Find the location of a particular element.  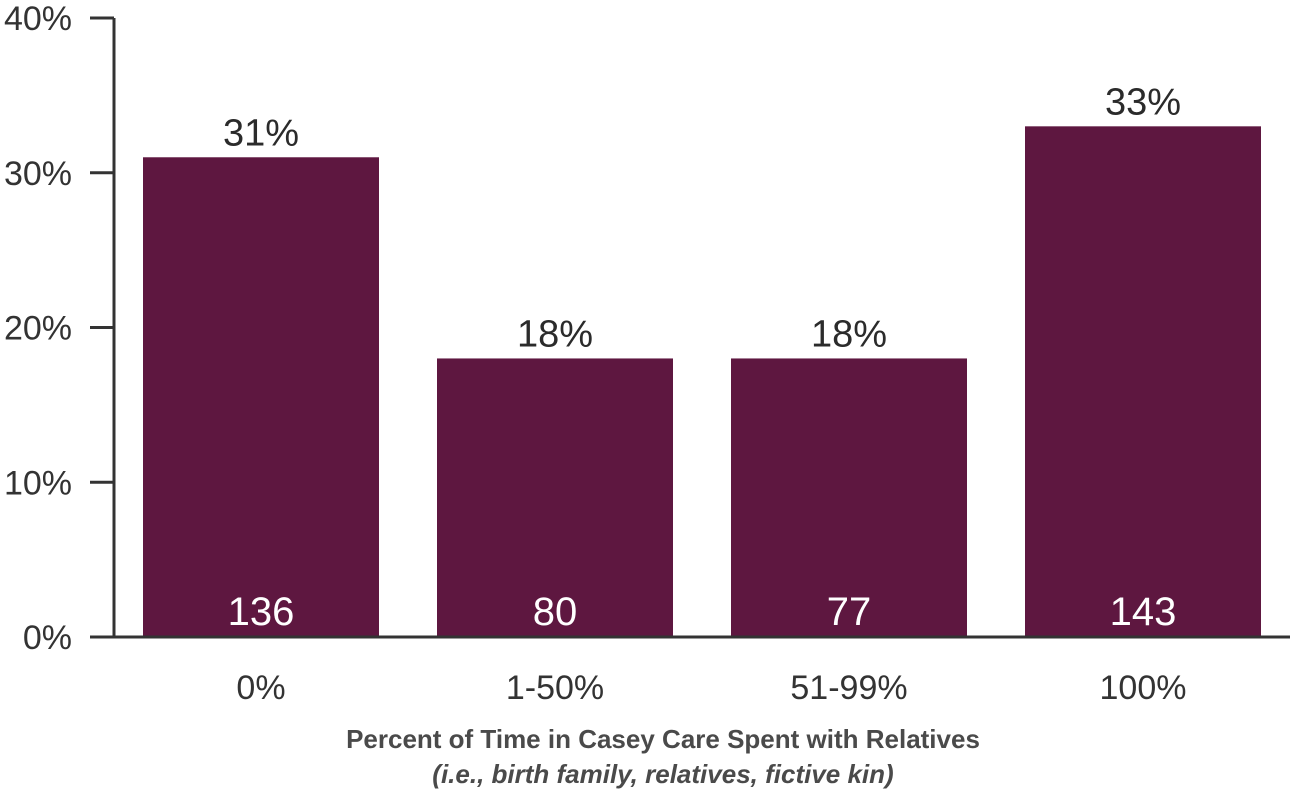

y-axis: 0% 10% 20% 30% 40% is located at coordinates (60, 328).